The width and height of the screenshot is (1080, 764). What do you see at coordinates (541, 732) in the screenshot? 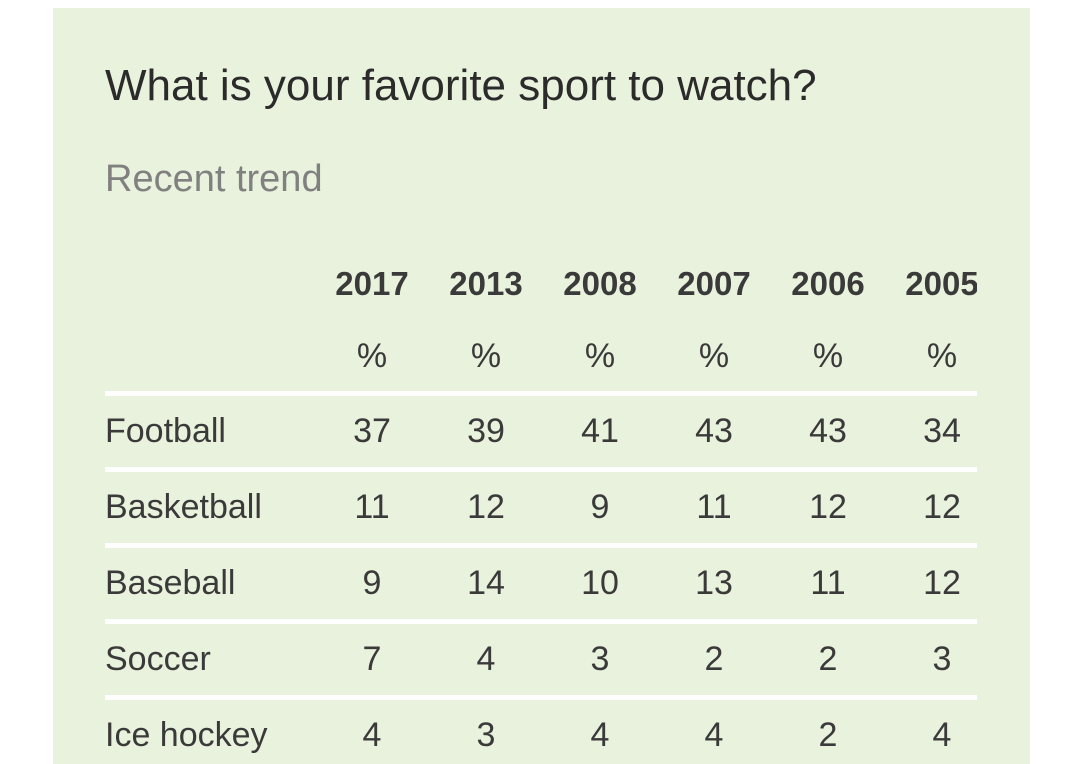
I see `table-row: Ice hockey 4 3 4 4 2 4` at bounding box center [541, 732].